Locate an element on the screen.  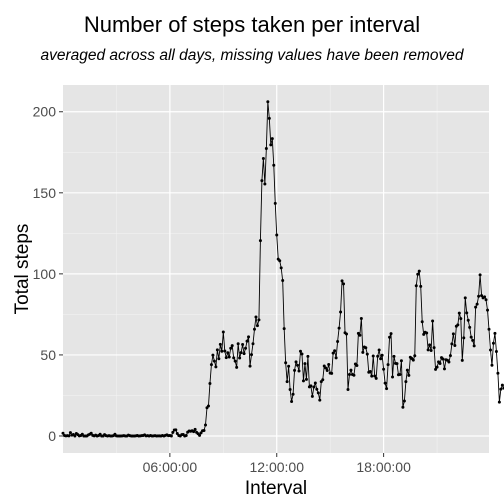
x-tick-label: 12:00:00 is located at coordinates (276, 467).